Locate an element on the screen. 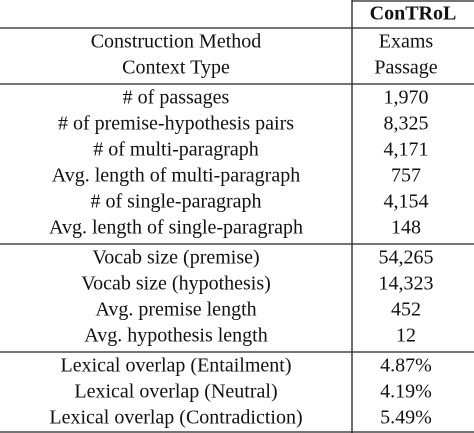  row-label: Lexical overlap (Entailment) is located at coordinates (175, 366).